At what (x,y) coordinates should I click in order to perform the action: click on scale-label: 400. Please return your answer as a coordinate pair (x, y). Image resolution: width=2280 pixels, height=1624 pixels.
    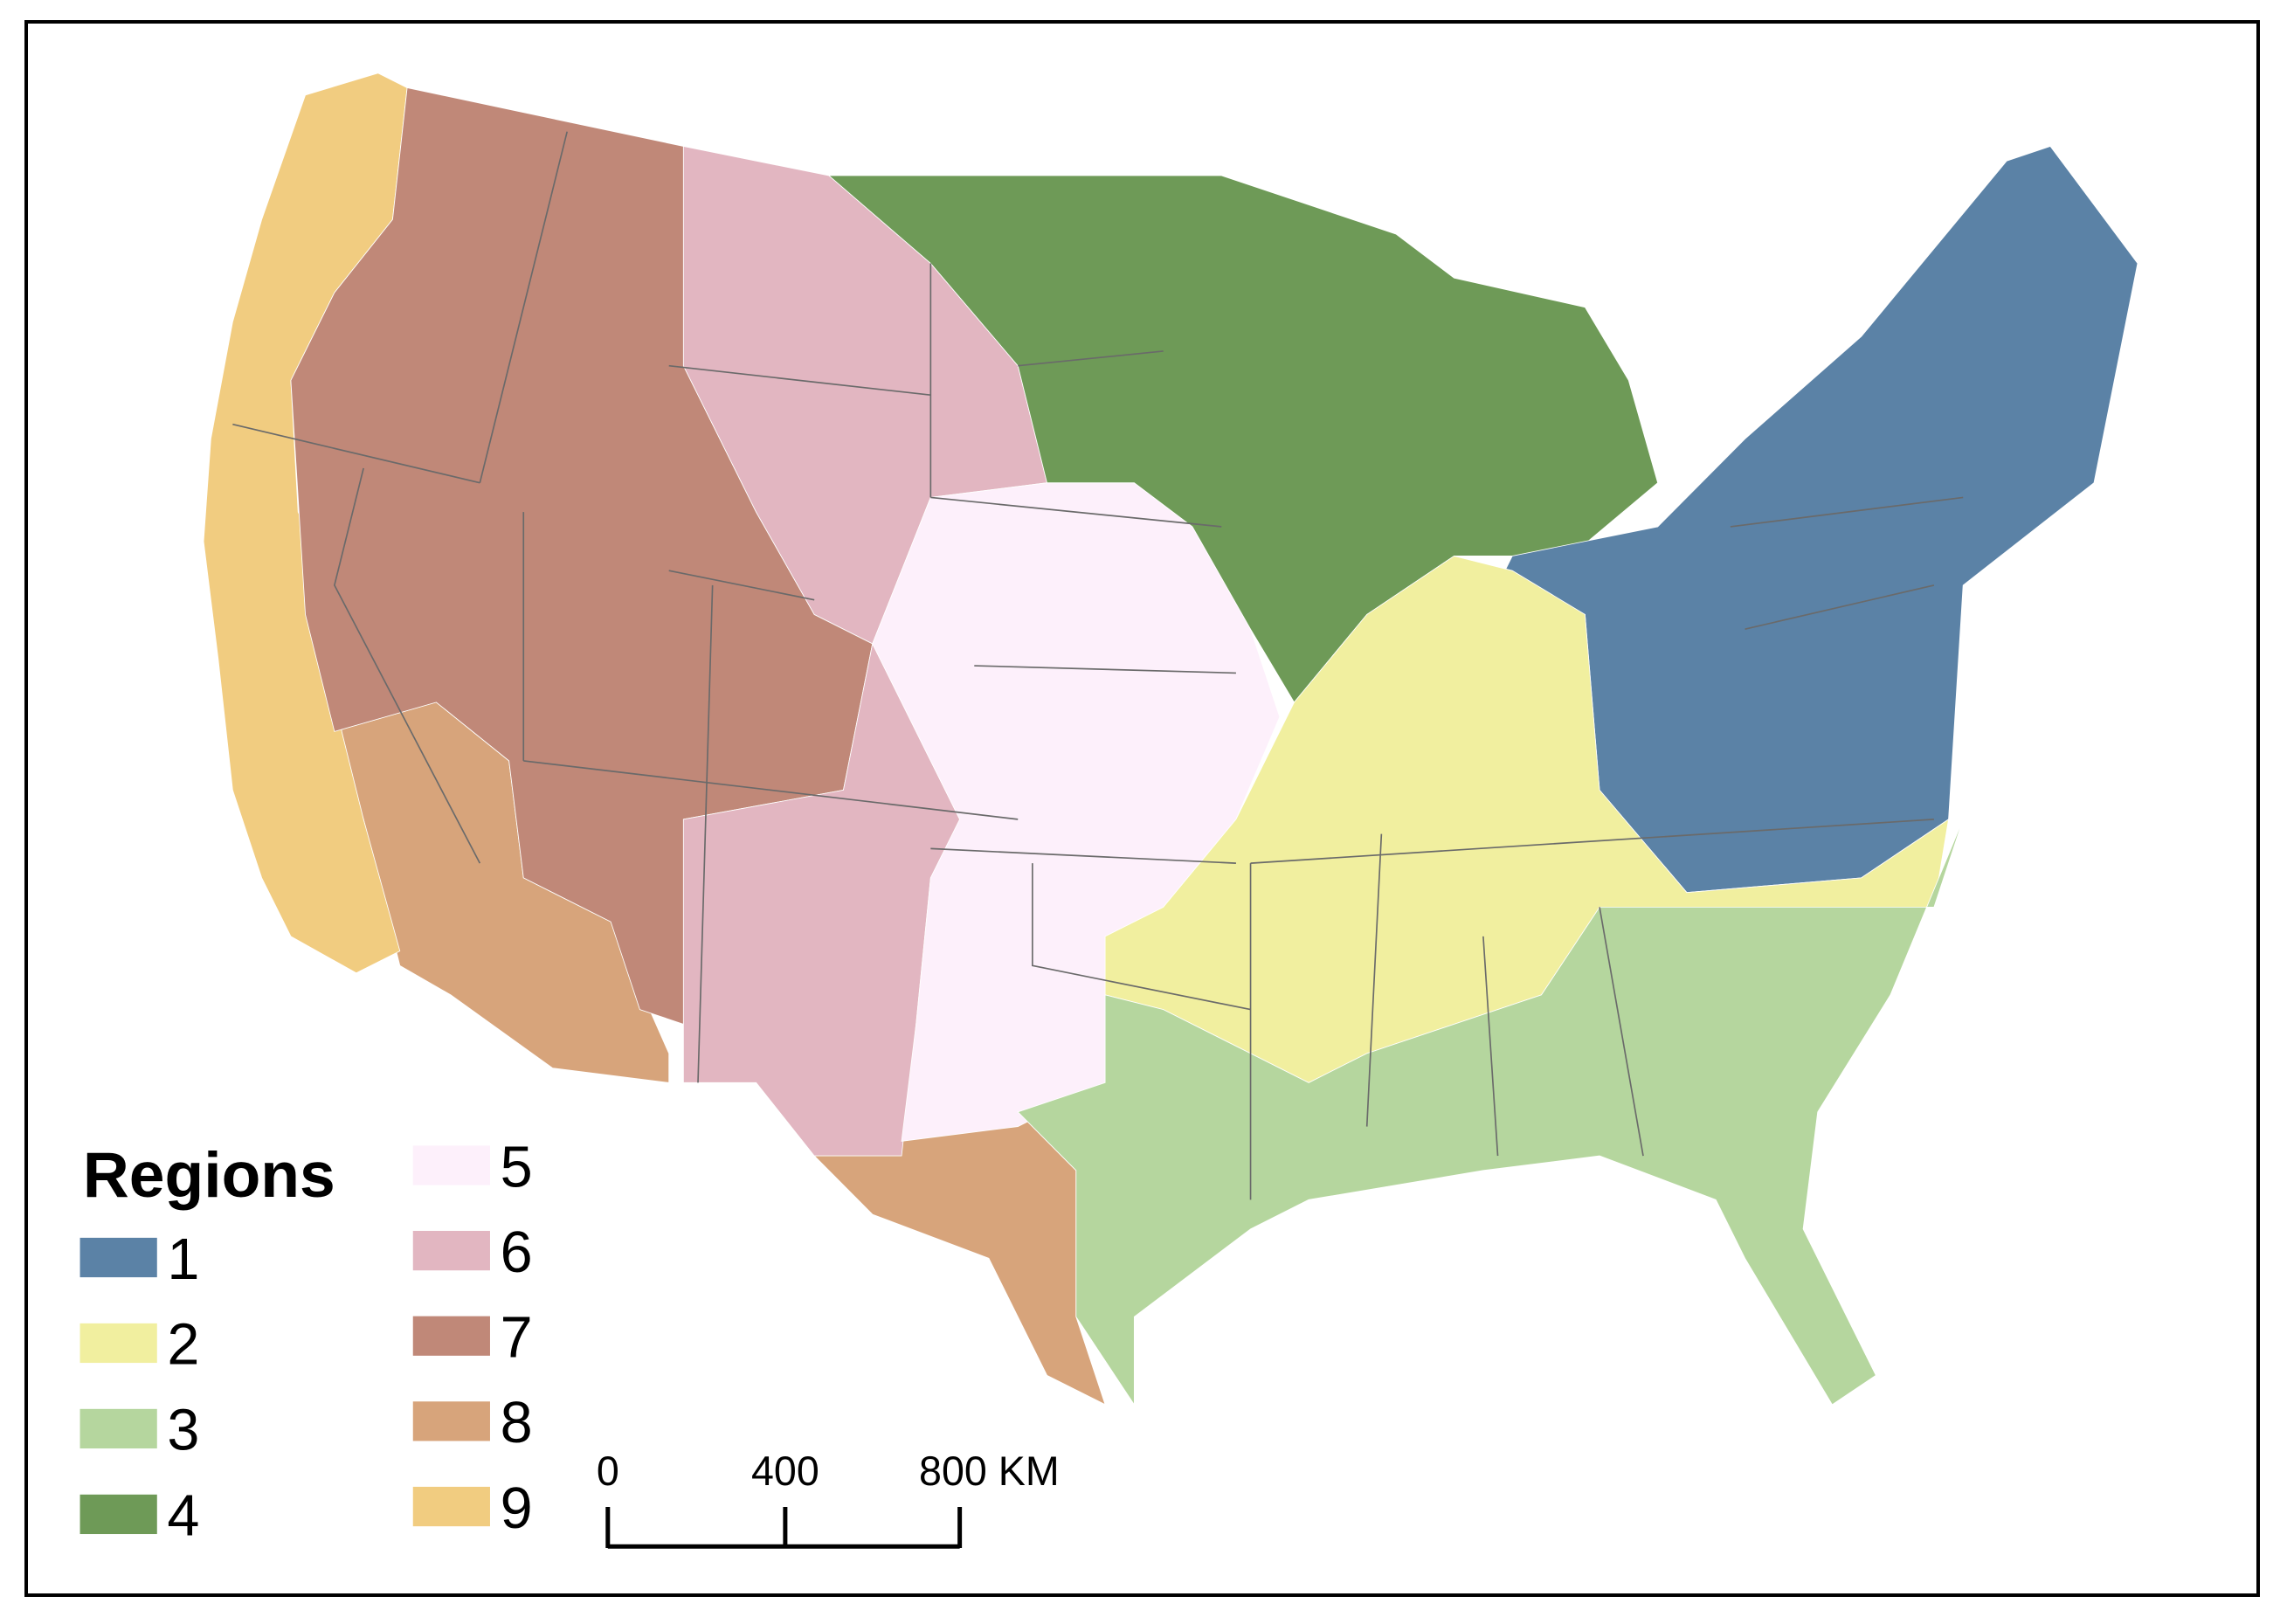
    Looking at the image, I should click on (785, 1471).